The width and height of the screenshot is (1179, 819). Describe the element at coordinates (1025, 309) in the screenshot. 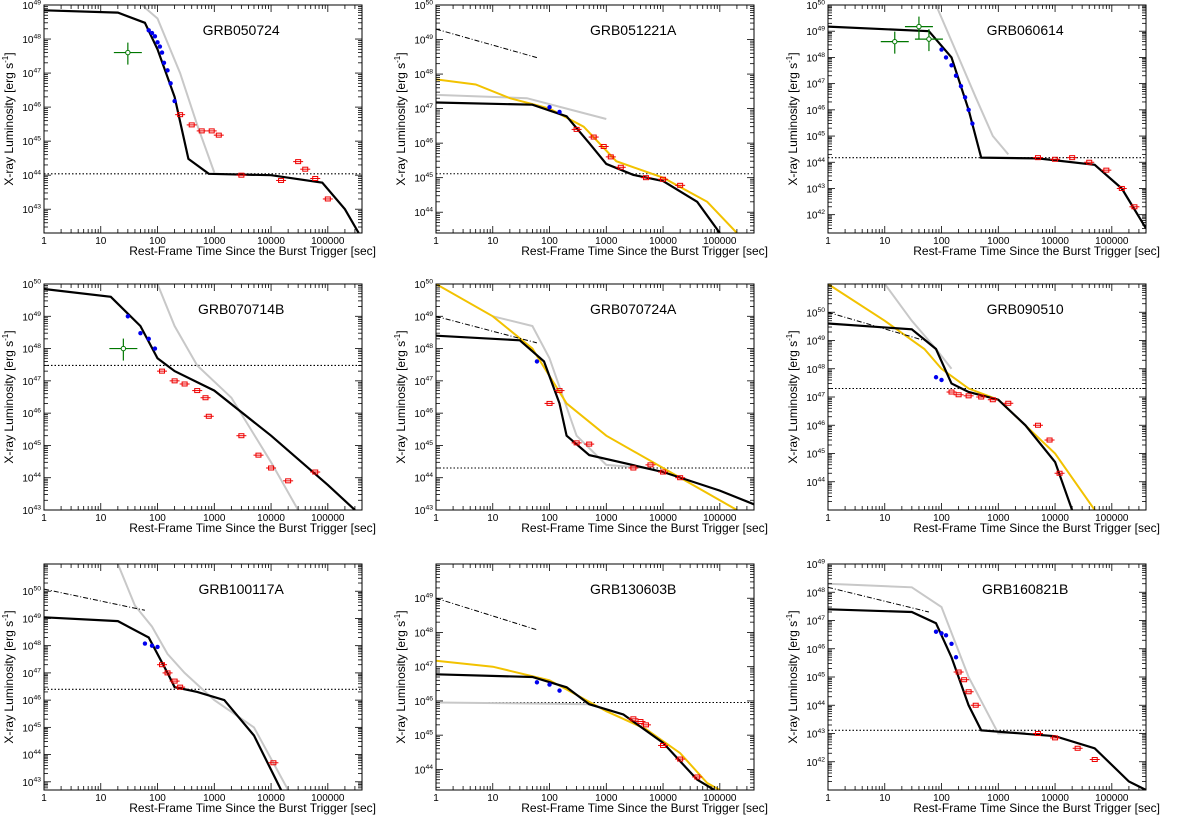

I see `panel-title: GRB090510` at that location.